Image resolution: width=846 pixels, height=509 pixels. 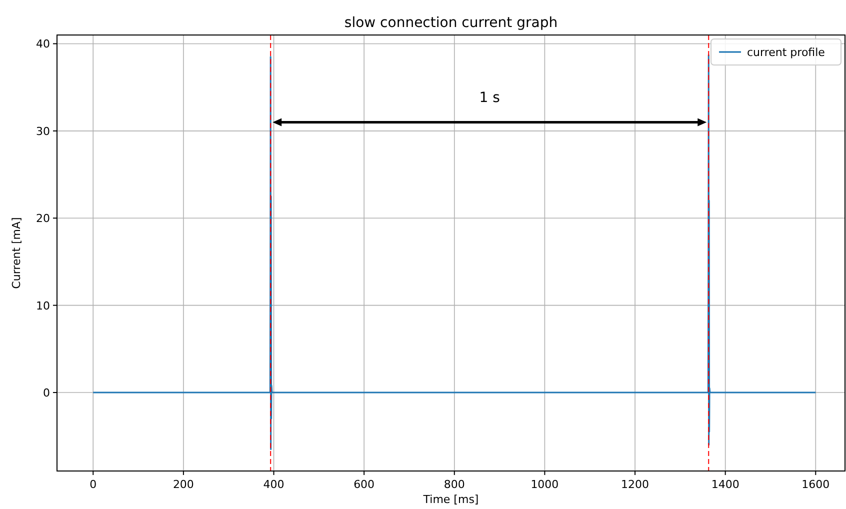 What do you see at coordinates (635, 484) in the screenshot?
I see `x-tick-label: 1200` at bounding box center [635, 484].